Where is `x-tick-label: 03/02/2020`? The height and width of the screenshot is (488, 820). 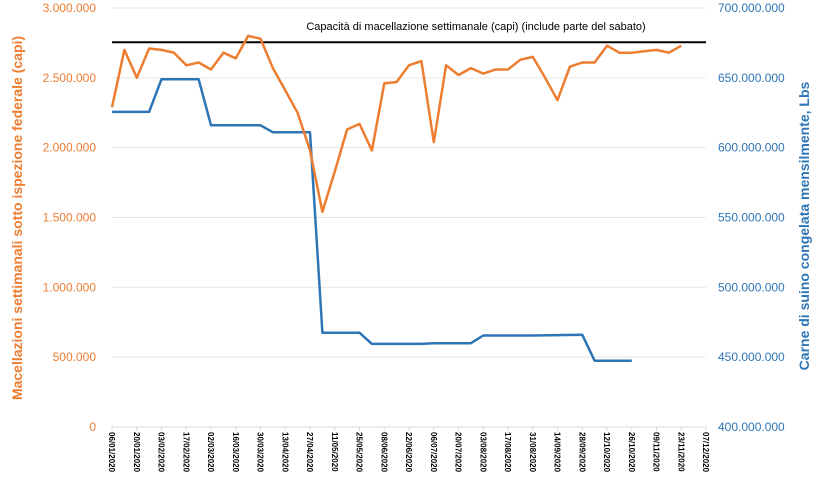
x-tick-label: 03/02/2020 is located at coordinates (161, 452).